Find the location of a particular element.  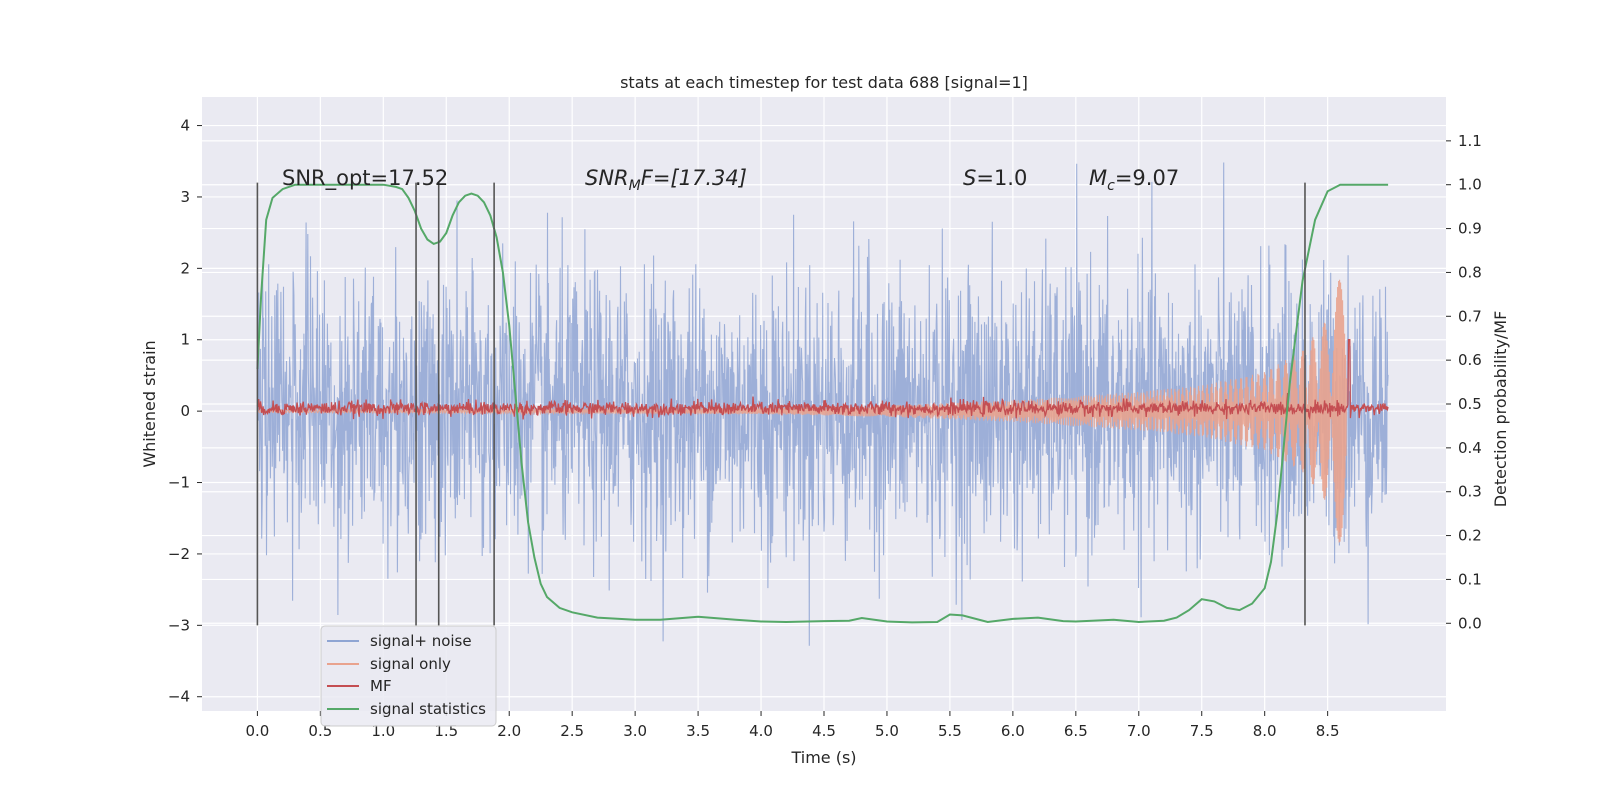

x-tick-label: 2.5 is located at coordinates (572, 731).